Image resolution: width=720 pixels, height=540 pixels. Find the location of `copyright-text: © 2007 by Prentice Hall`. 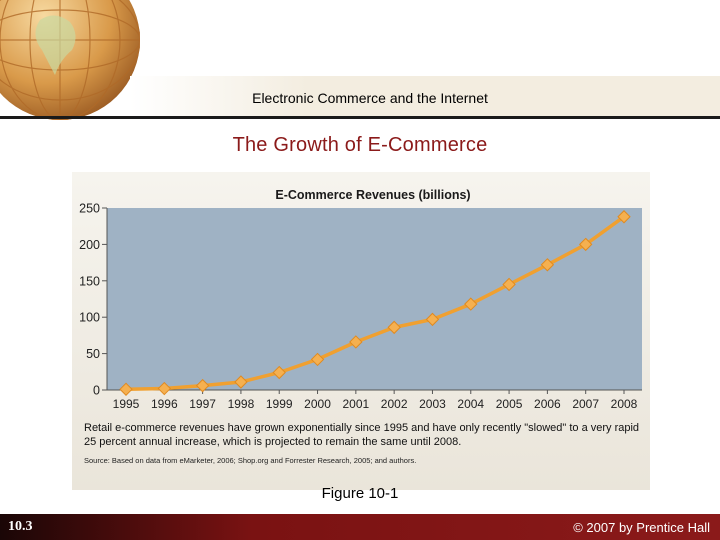

copyright-text: © 2007 by Prentice Hall is located at coordinates (641, 527).